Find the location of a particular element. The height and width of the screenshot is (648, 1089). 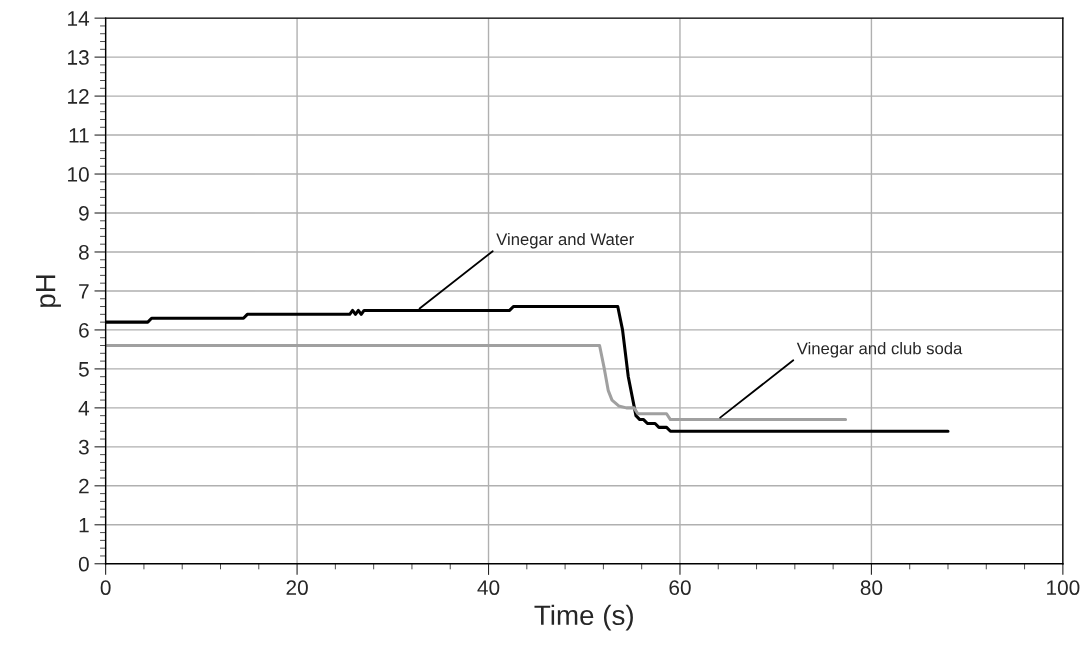

y-tick-label: 5 is located at coordinates (83, 369).